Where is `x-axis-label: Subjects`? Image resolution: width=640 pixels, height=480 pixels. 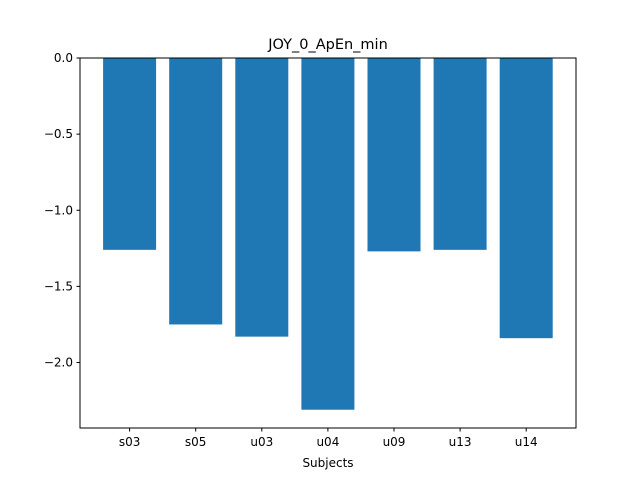 x-axis-label: Subjects is located at coordinates (327, 463).